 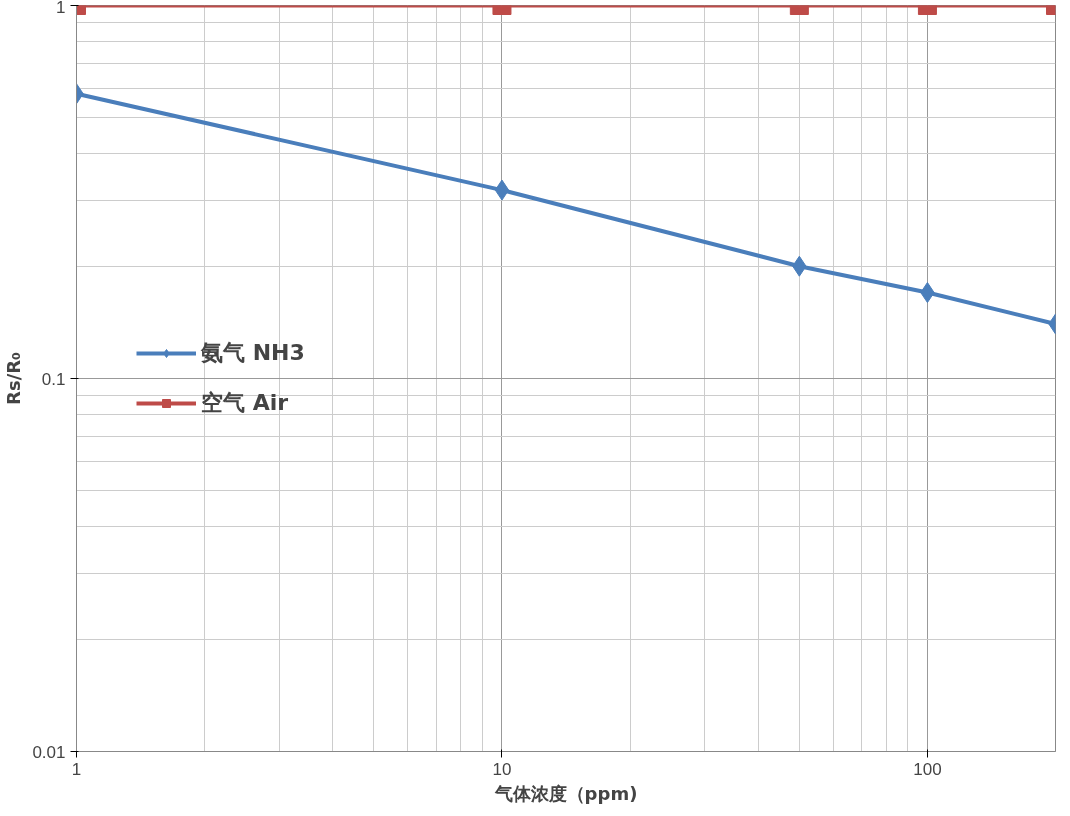 I want to click on y-axis-title: Rs/R₀, so click(x=14, y=378).